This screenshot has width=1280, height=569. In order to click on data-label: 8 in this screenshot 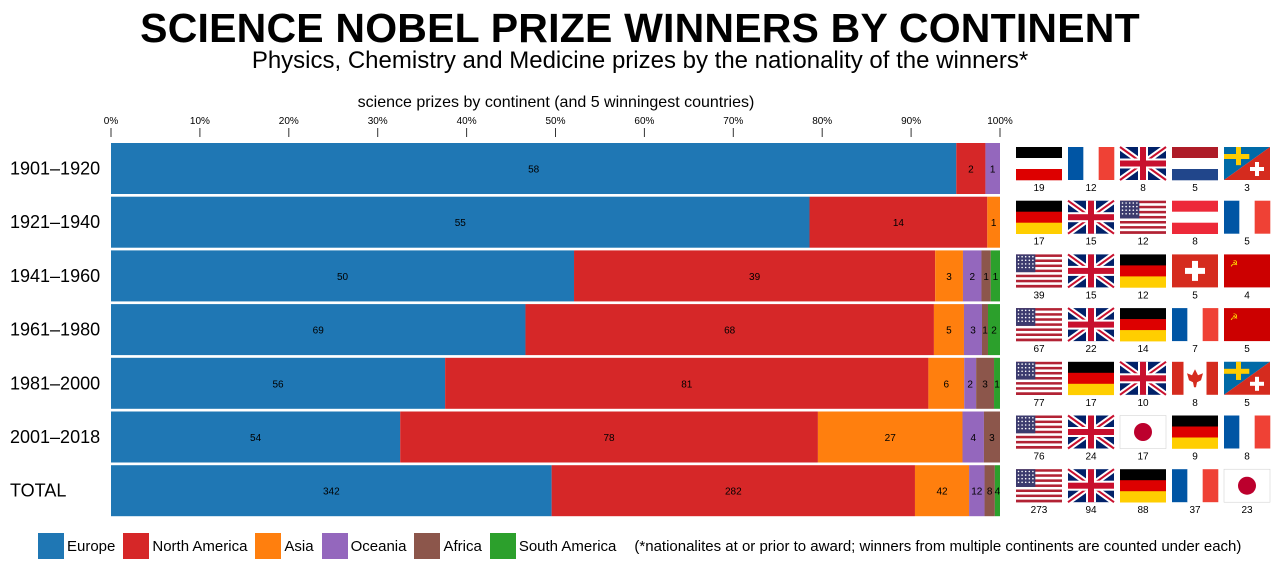, I will do `click(990, 492)`.